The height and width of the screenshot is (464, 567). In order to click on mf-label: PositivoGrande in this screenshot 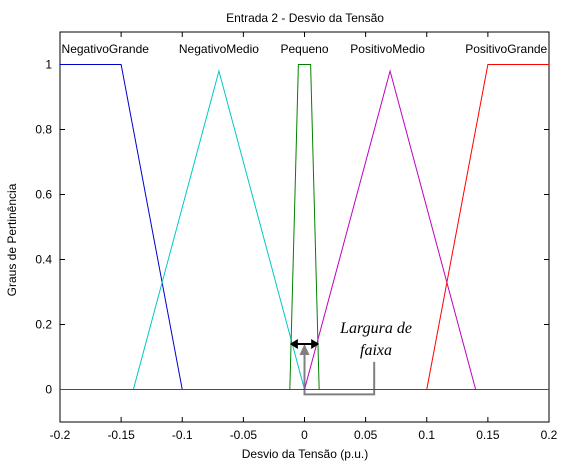, I will do `click(506, 49)`.